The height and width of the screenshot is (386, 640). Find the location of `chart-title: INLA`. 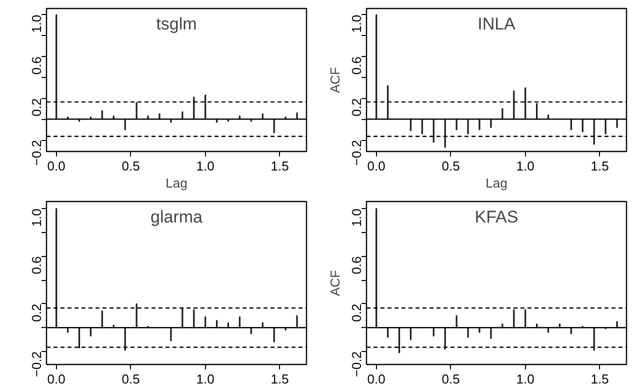

chart-title: INLA is located at coordinates (497, 24).